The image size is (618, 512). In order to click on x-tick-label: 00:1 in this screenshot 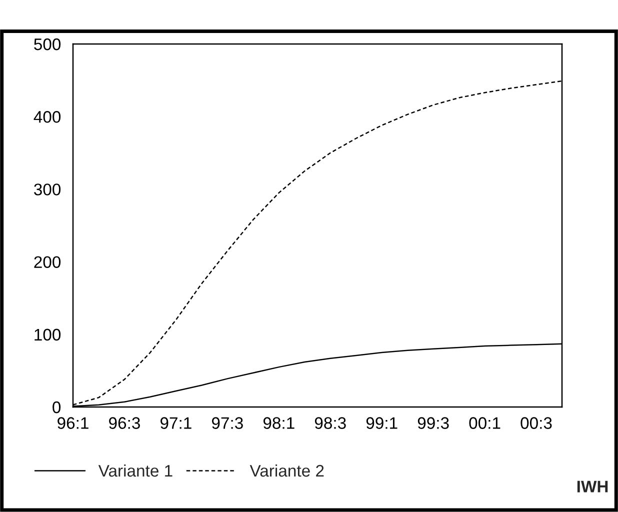, I will do `click(484, 423)`.